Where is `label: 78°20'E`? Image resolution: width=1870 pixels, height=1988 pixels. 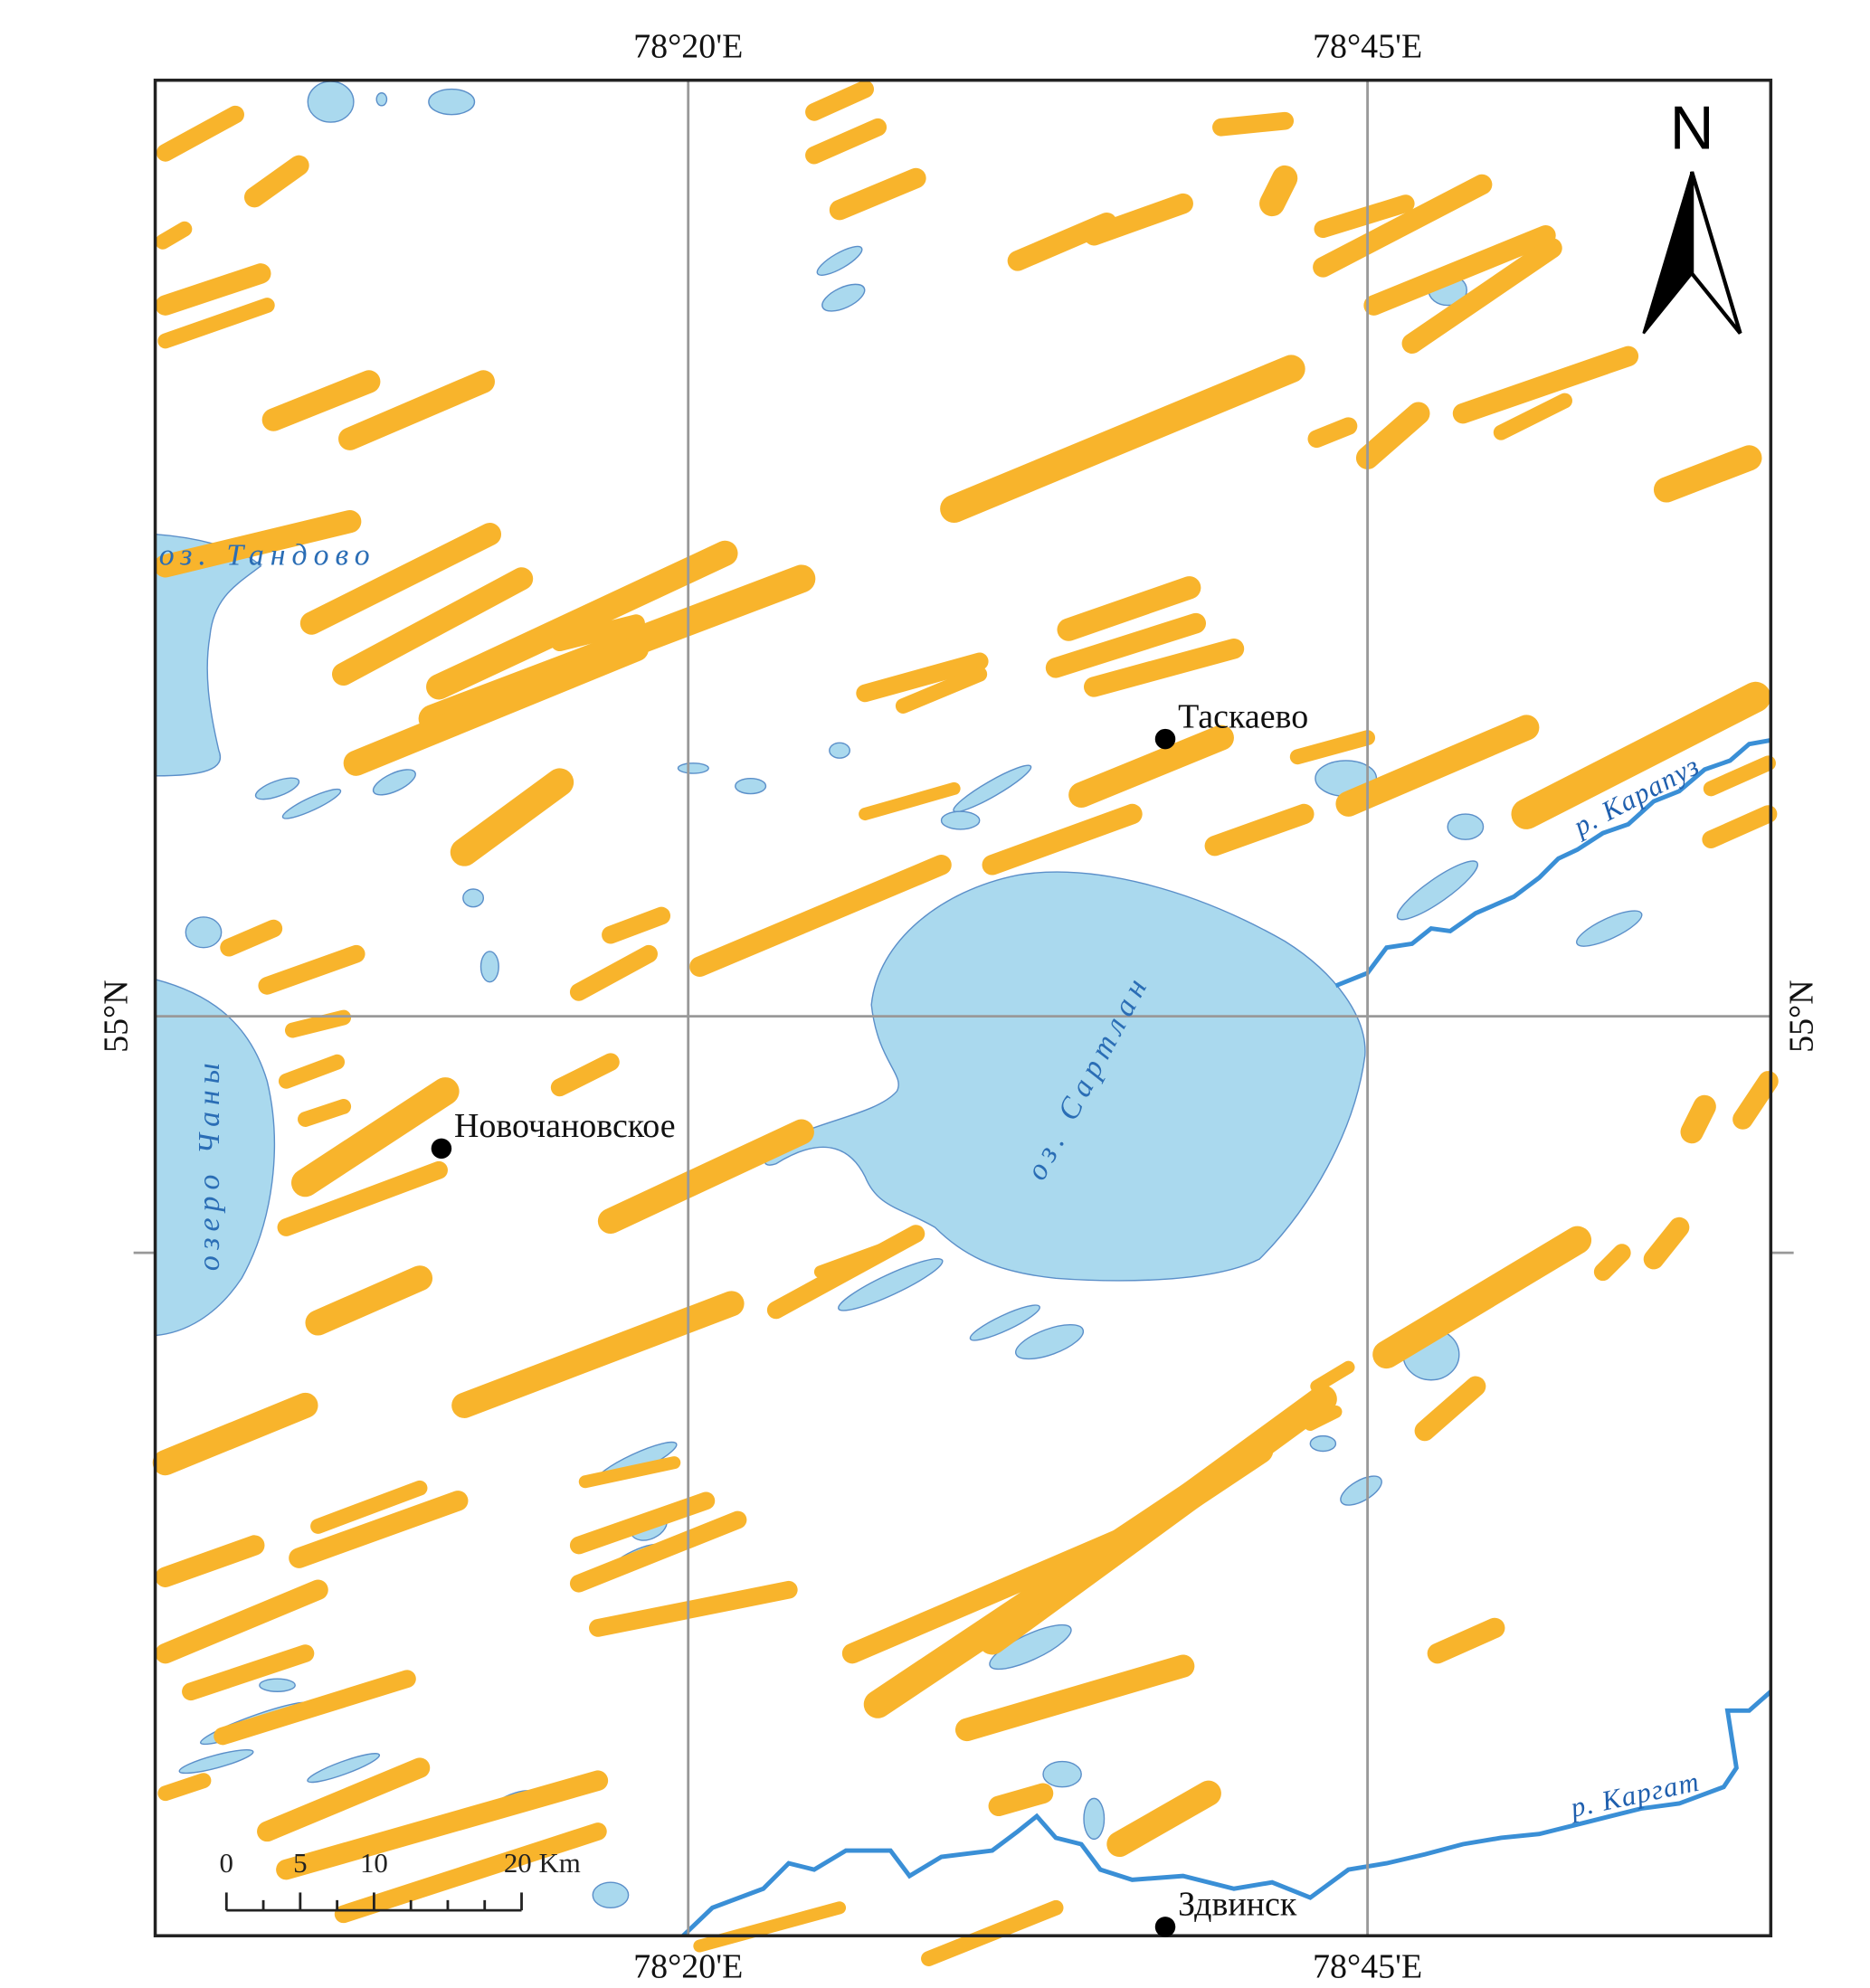 label: 78°20'E is located at coordinates (688, 1967).